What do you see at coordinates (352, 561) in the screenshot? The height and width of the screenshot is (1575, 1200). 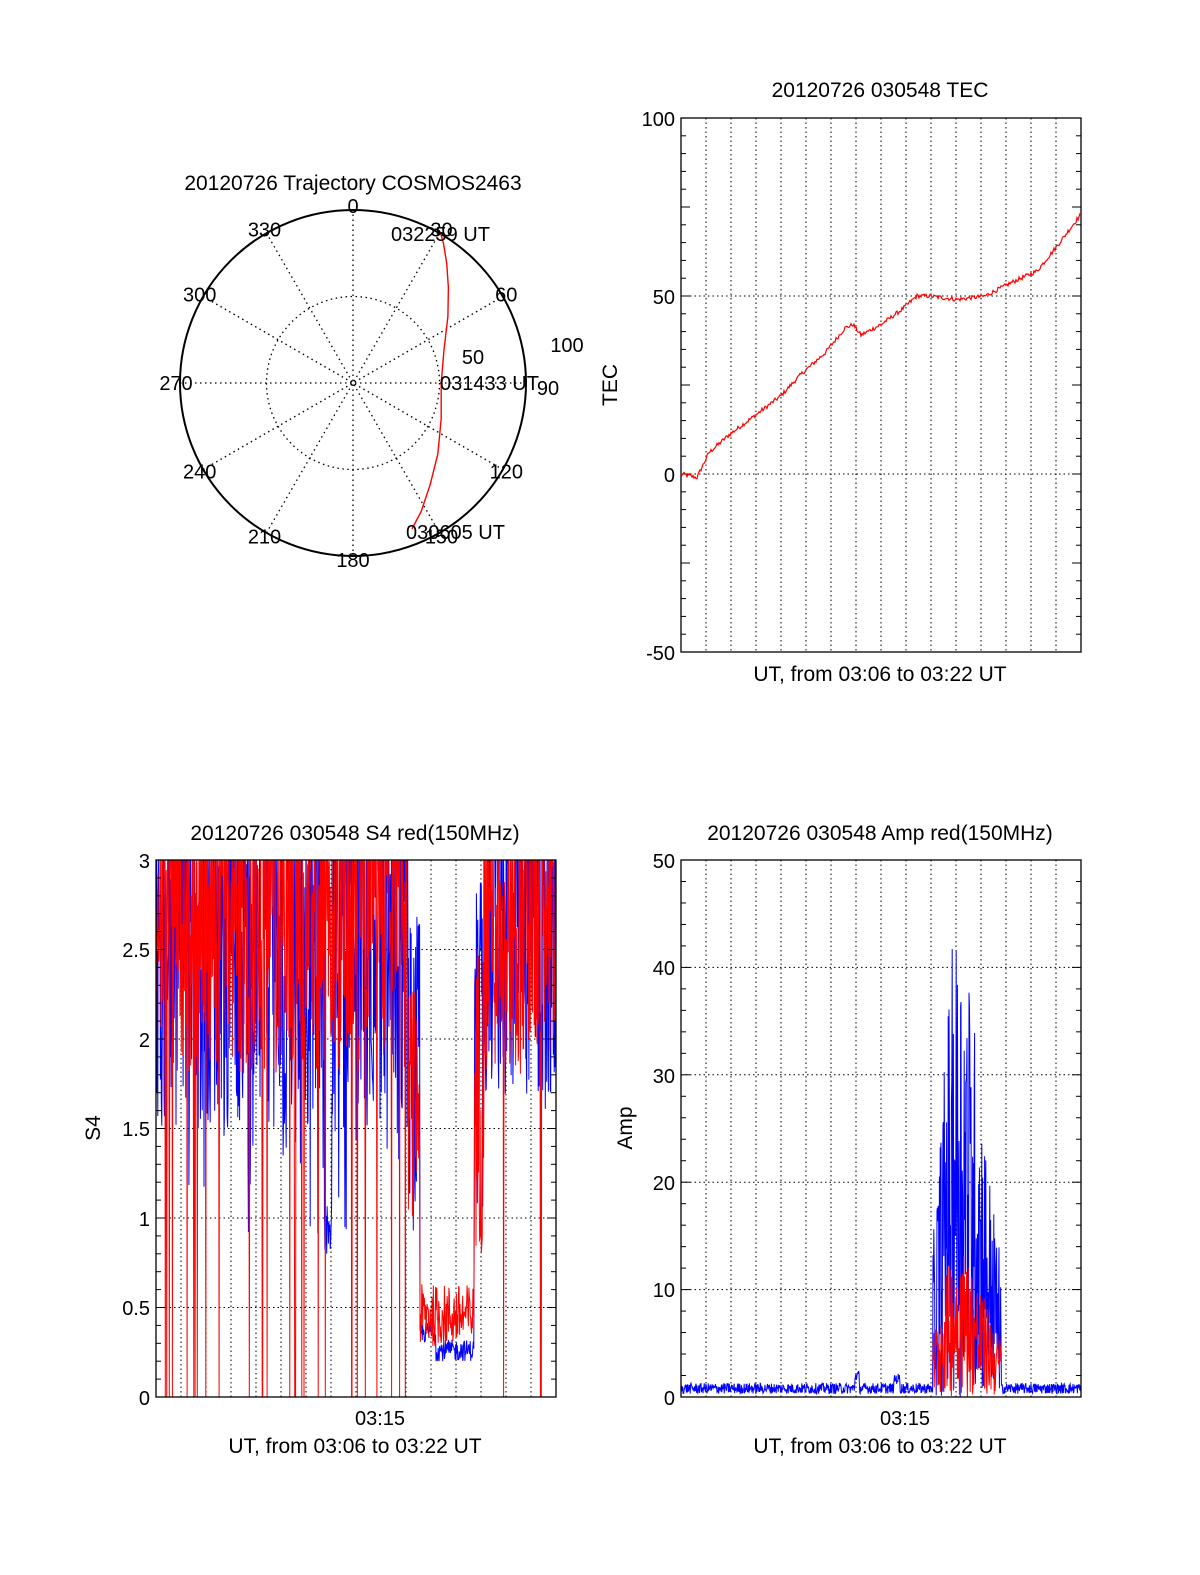 I see `polar-angle-label: 180` at bounding box center [352, 561].